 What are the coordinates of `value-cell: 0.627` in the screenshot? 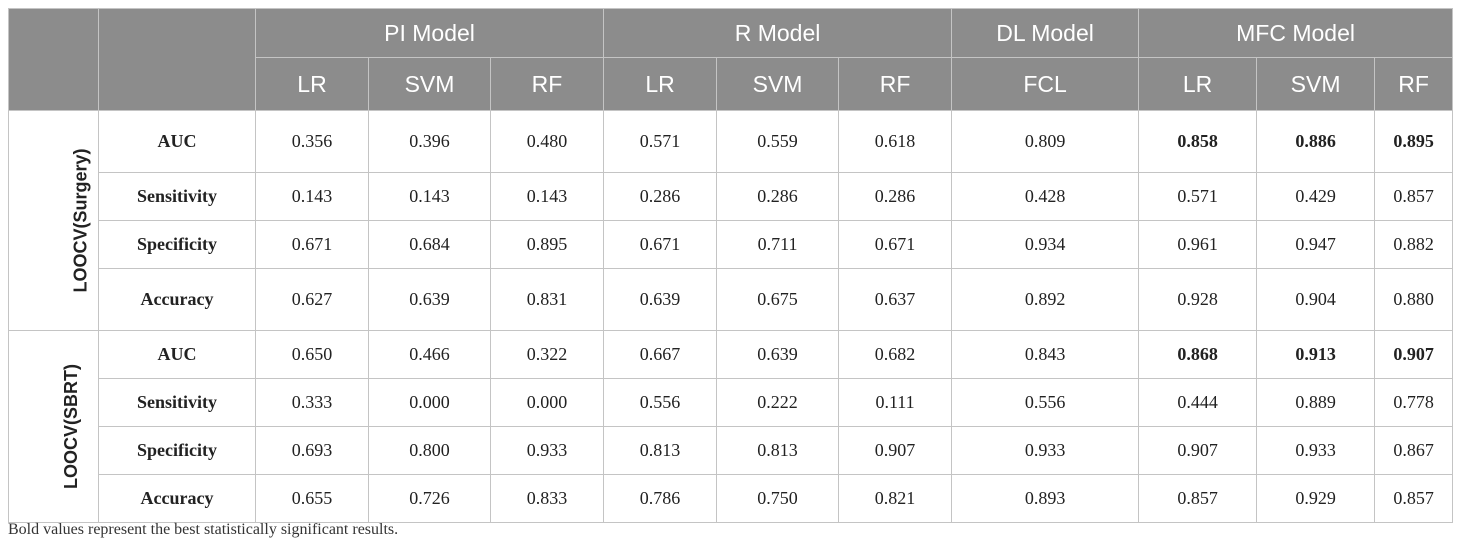 It's located at (312, 299).